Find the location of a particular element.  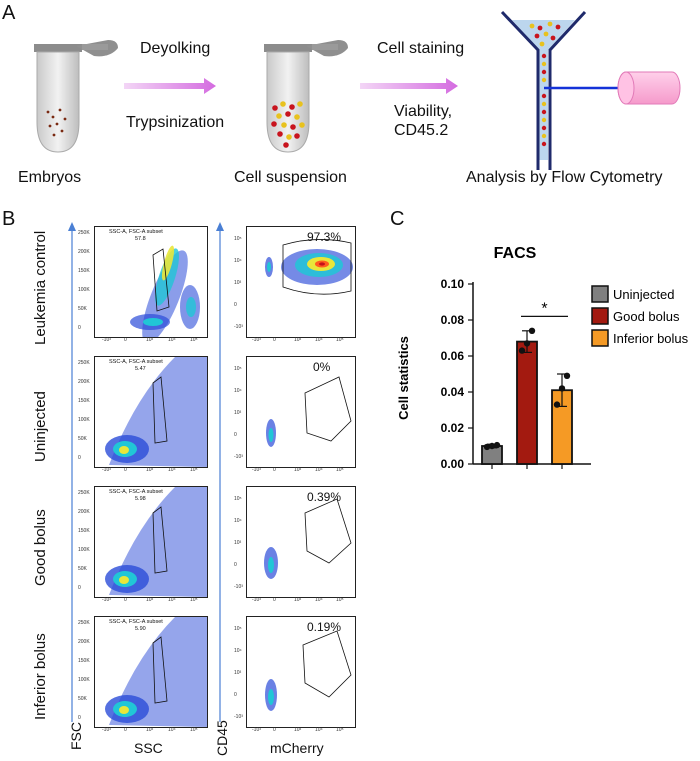

cd45-mcherry-plot-good-bolus: 0.39% is located at coordinates (301, 542).